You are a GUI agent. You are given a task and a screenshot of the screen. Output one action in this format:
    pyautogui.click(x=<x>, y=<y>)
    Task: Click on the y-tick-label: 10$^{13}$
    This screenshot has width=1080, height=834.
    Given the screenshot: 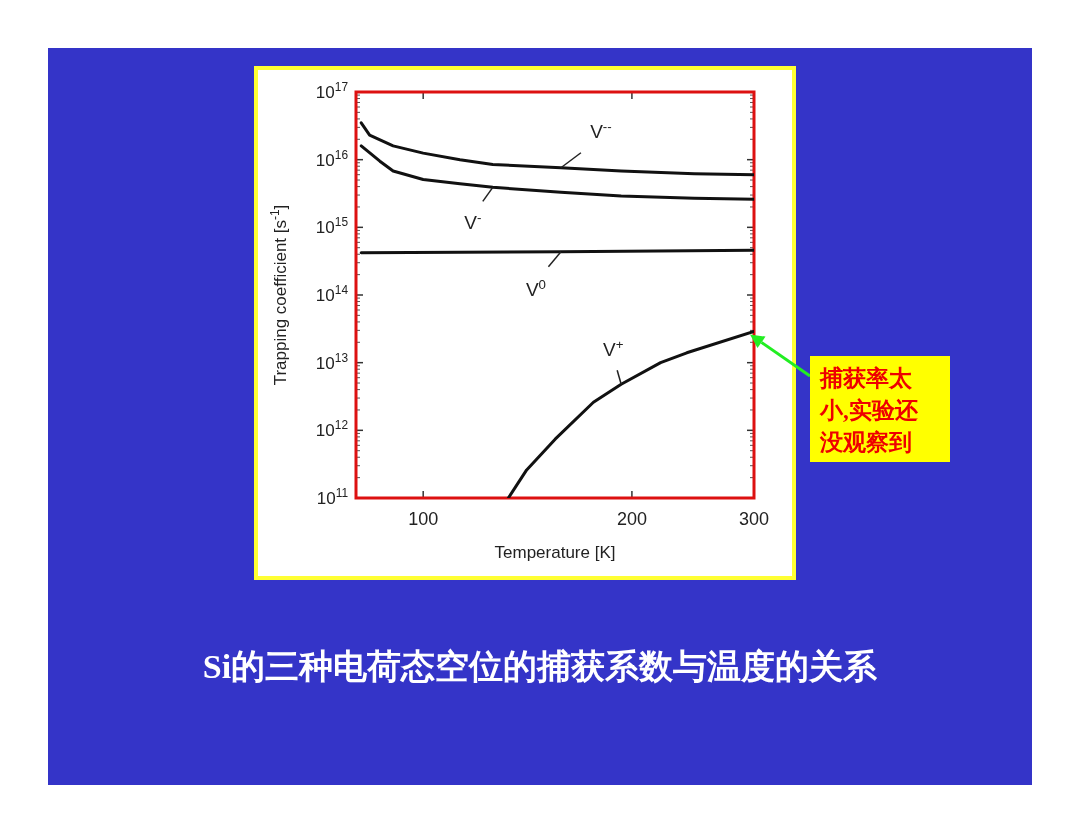 What is the action you would take?
    pyautogui.click(x=332, y=361)
    